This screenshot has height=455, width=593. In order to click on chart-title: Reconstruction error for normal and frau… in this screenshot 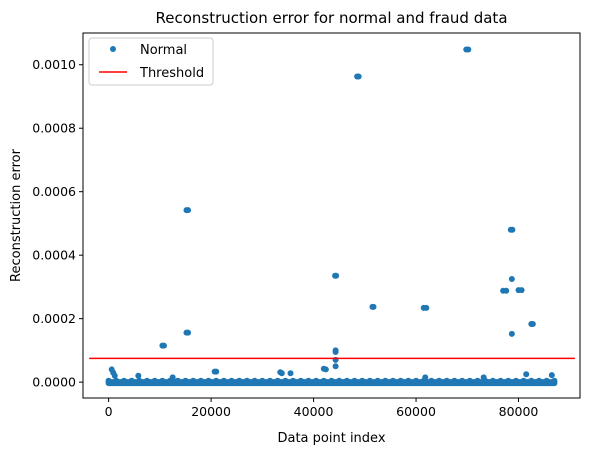, I will do `click(331, 18)`.